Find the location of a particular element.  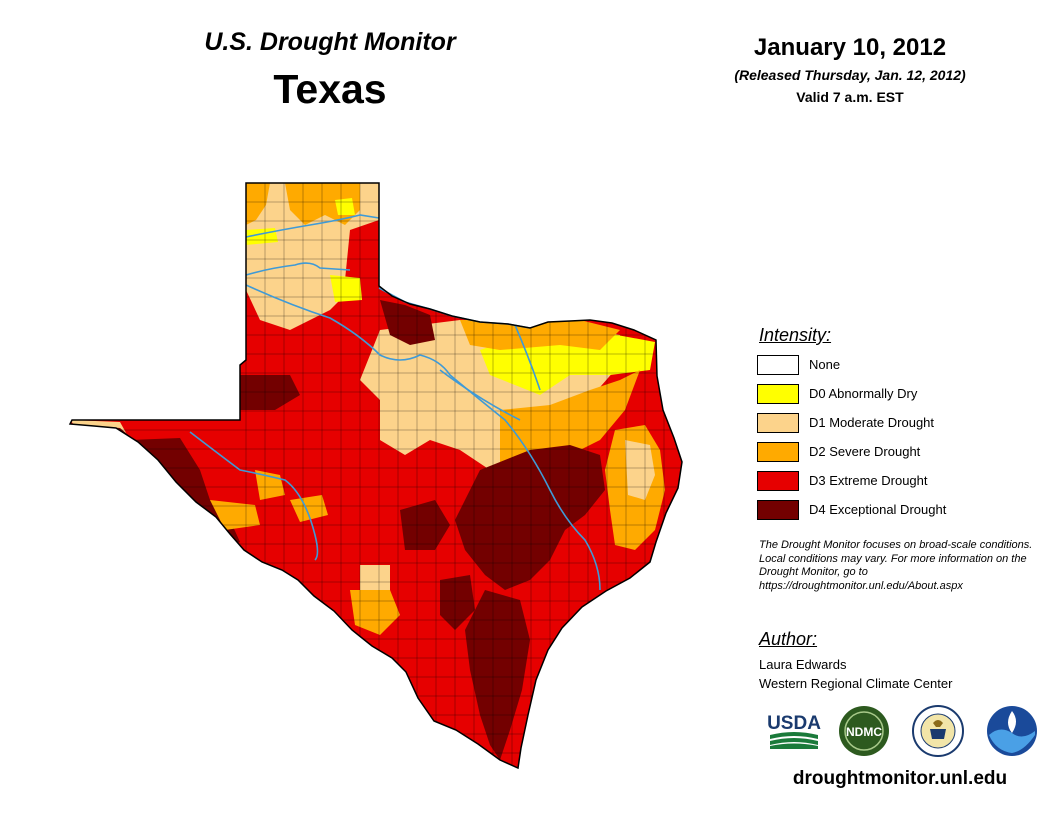

region-d4-south-central is located at coordinates (457, 602).